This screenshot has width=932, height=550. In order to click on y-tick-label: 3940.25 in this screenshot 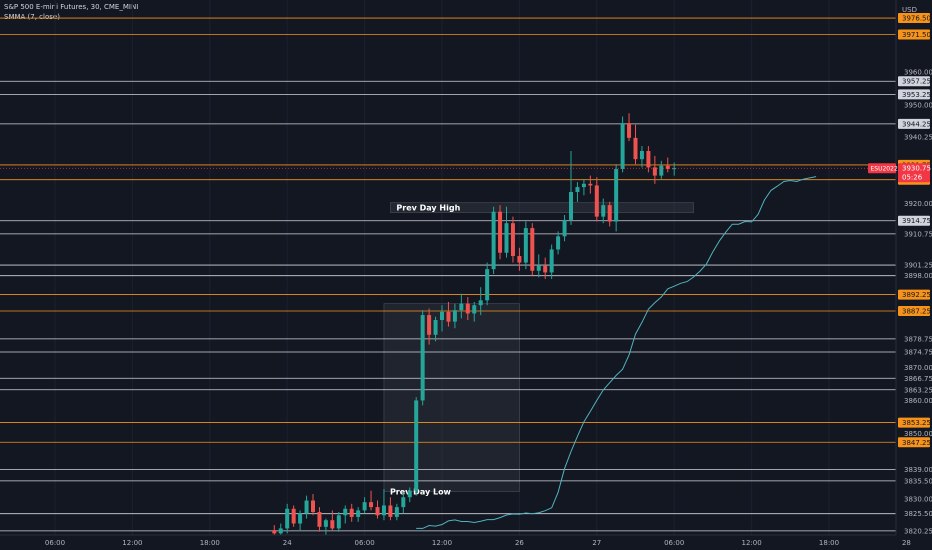, I will do `click(918, 138)`.